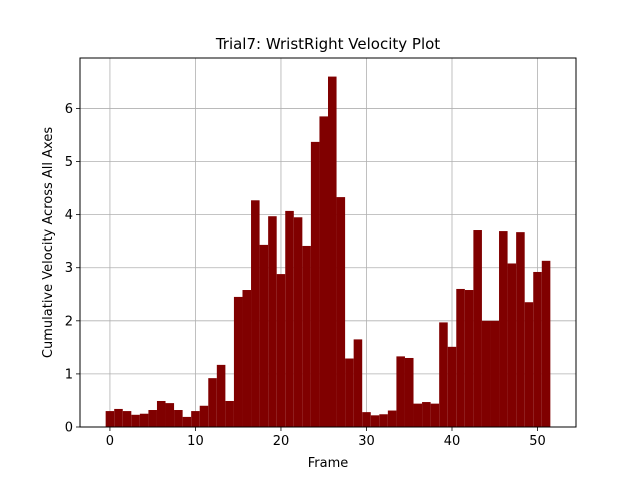 Image resolution: width=640 pixels, height=480 pixels. Describe the element at coordinates (69, 321) in the screenshot. I see `y-tick-label: 2` at that location.